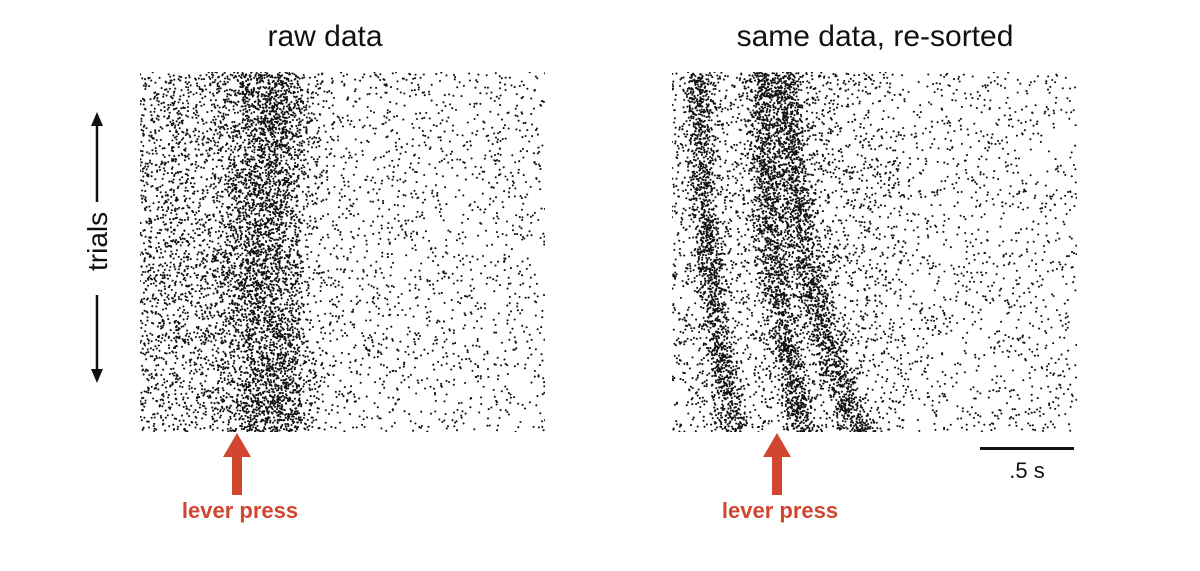 This screenshot has height=571, width=1200. Describe the element at coordinates (1027, 448) in the screenshot. I see `time-scale-bar` at that location.